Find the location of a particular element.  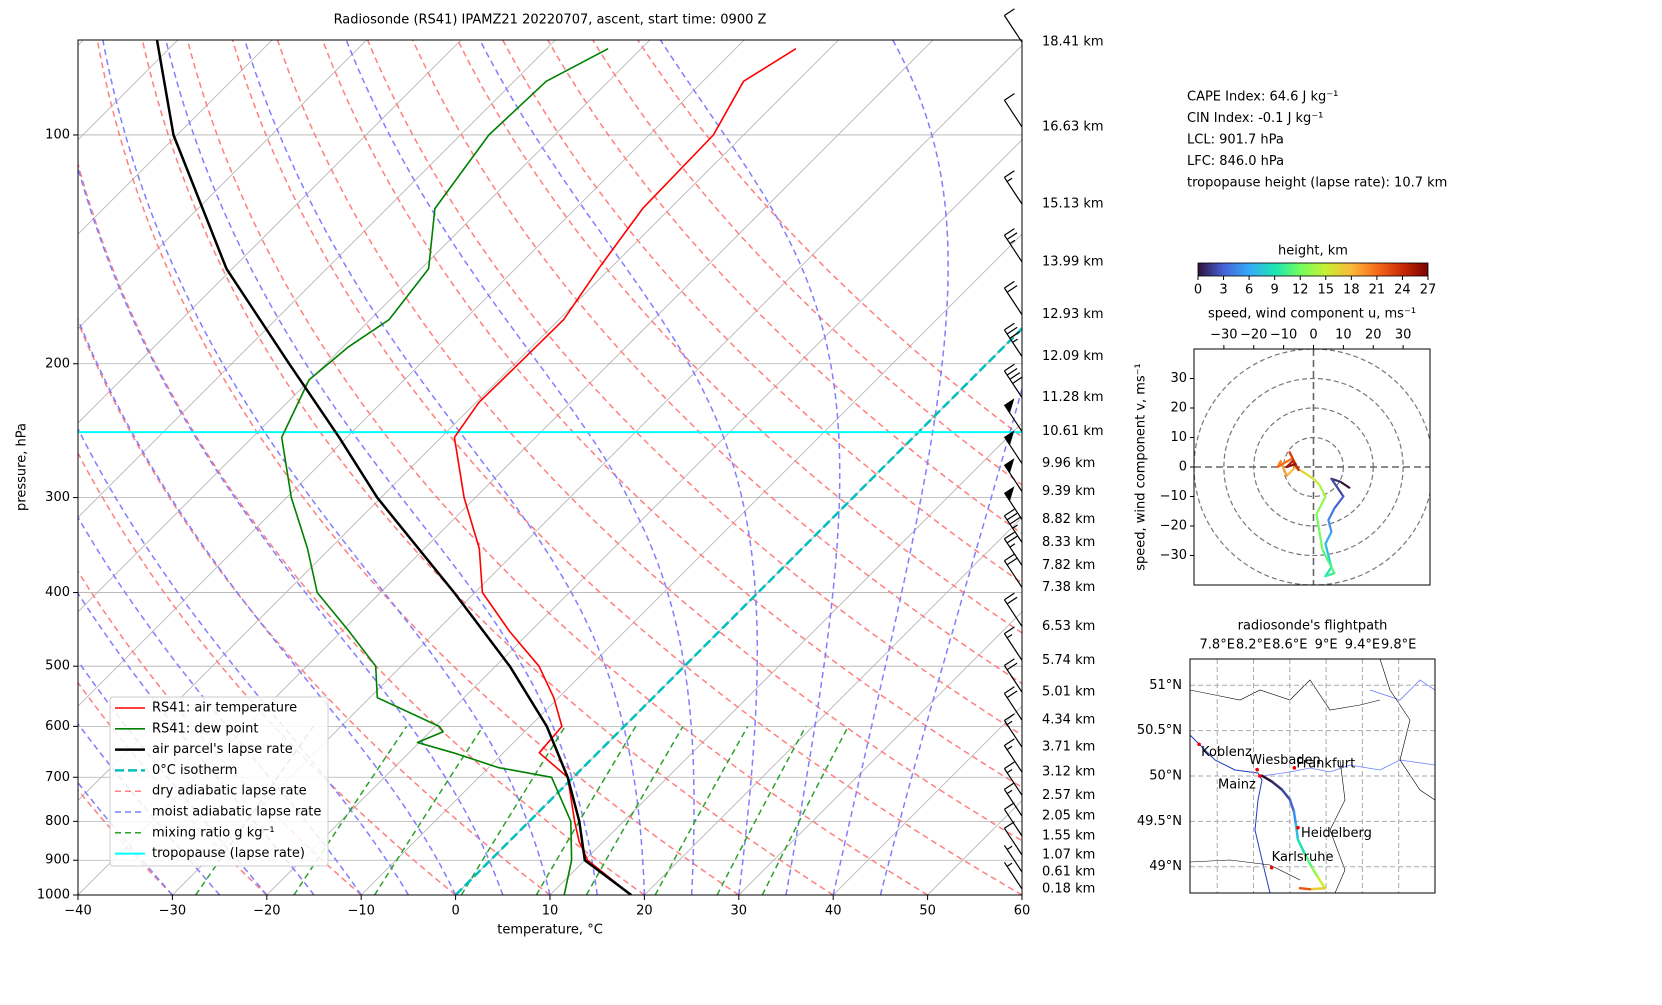

height-label: 8.82 km is located at coordinates (1068, 519).